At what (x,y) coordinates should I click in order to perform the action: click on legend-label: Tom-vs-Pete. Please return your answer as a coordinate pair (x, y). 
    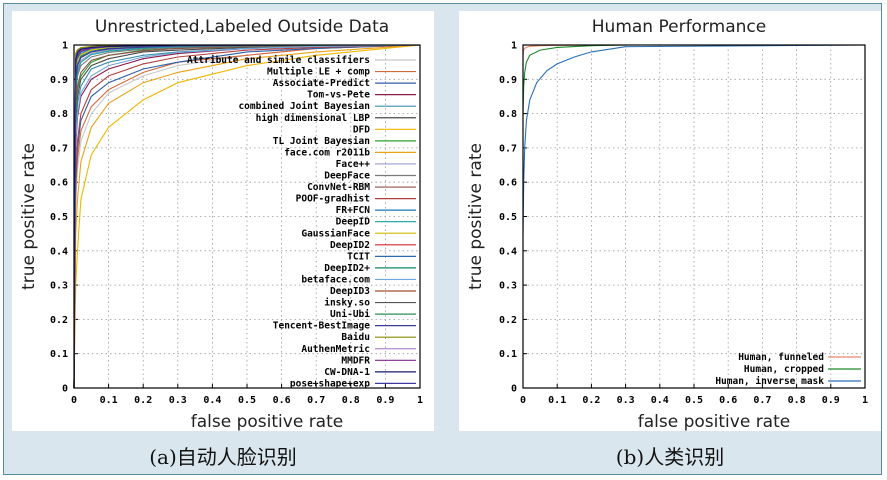
    Looking at the image, I should click on (338, 95).